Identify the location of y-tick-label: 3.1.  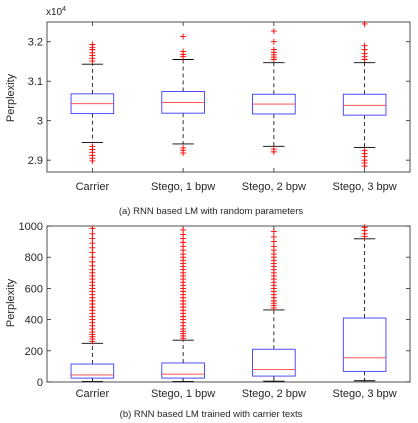
(35, 82).